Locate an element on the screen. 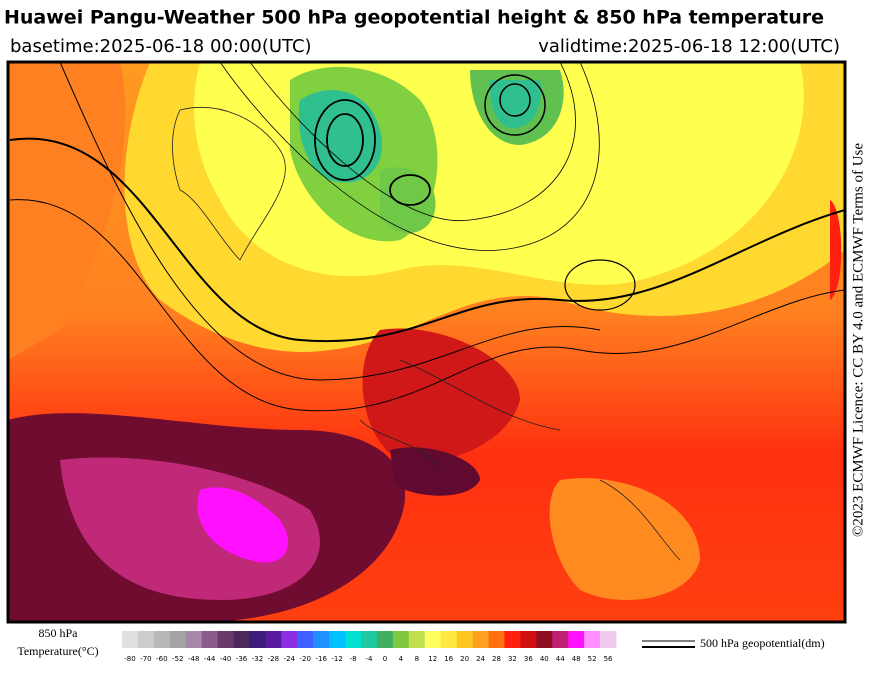 The height and width of the screenshot is (680, 870). colorbar-tick-label: -40 is located at coordinates (225, 659).